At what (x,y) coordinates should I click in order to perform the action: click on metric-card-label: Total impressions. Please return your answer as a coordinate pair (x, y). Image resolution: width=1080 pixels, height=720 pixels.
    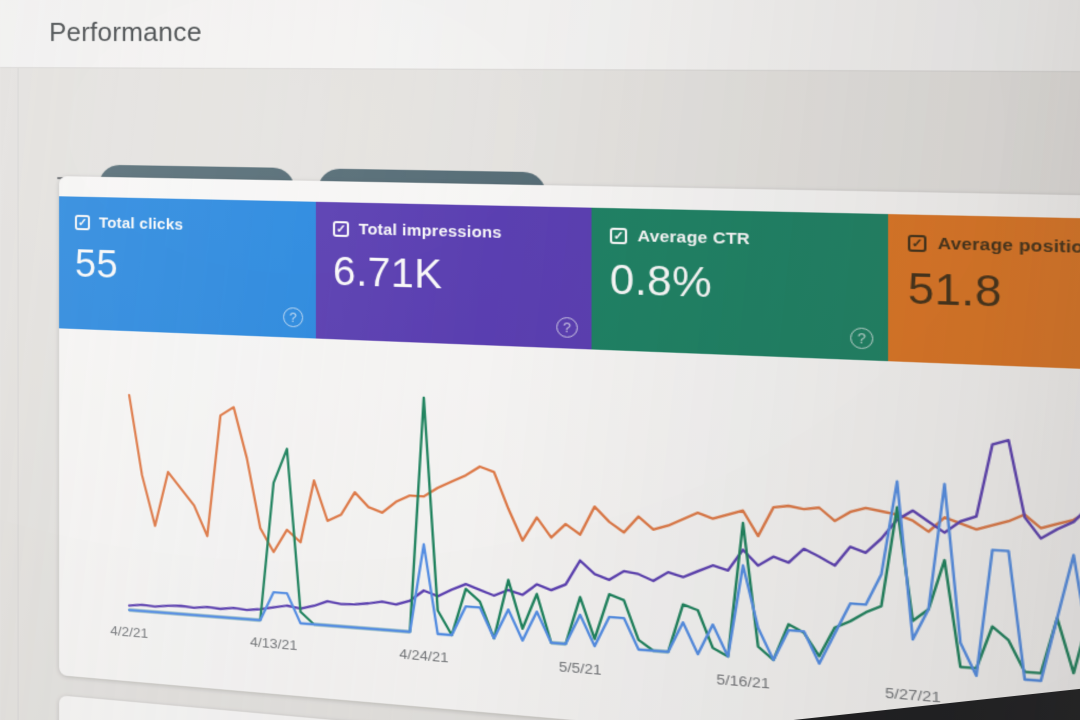
    Looking at the image, I should click on (430, 231).